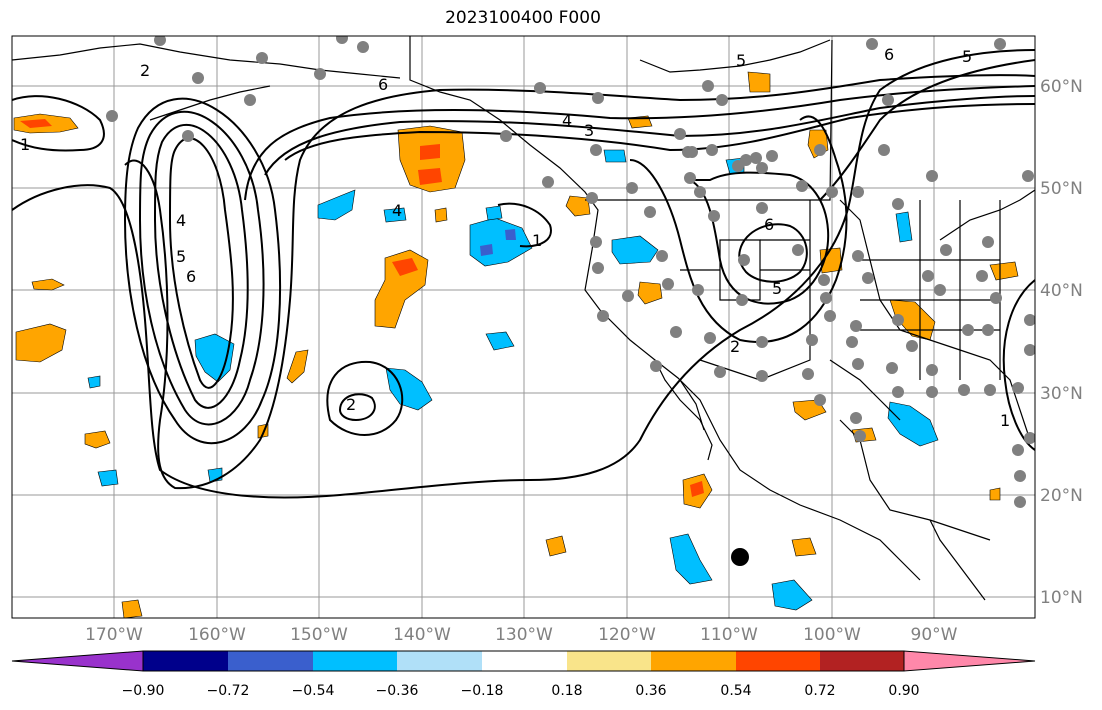 The height and width of the screenshot is (710, 1102). I want to click on lat-label: 50°N, so click(1061, 189).